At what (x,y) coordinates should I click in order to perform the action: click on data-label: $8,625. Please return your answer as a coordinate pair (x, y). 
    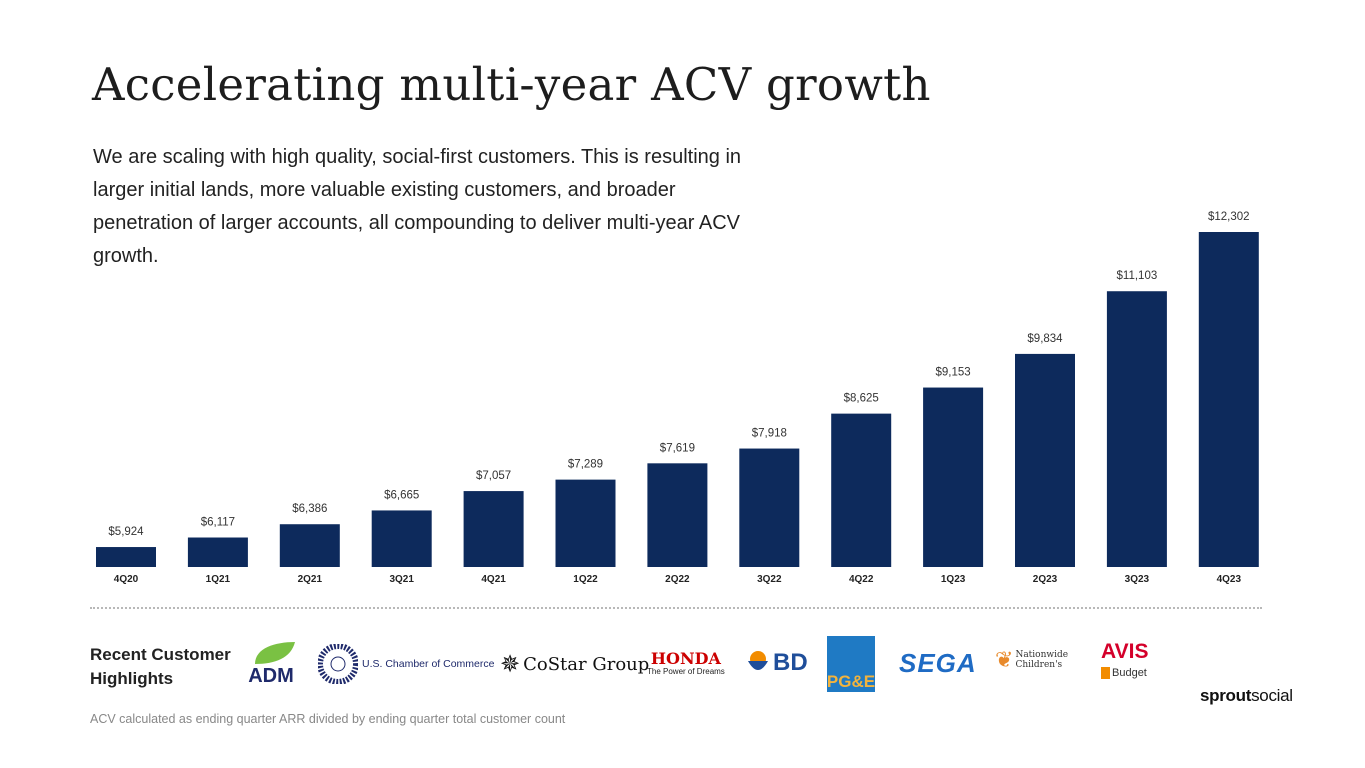
    Looking at the image, I should click on (861, 399).